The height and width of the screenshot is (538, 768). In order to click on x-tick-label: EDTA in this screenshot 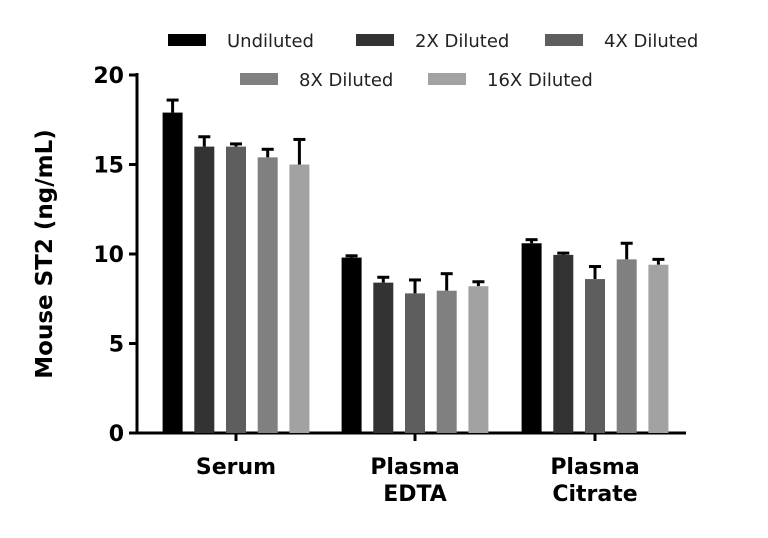, I will do `click(415, 494)`.